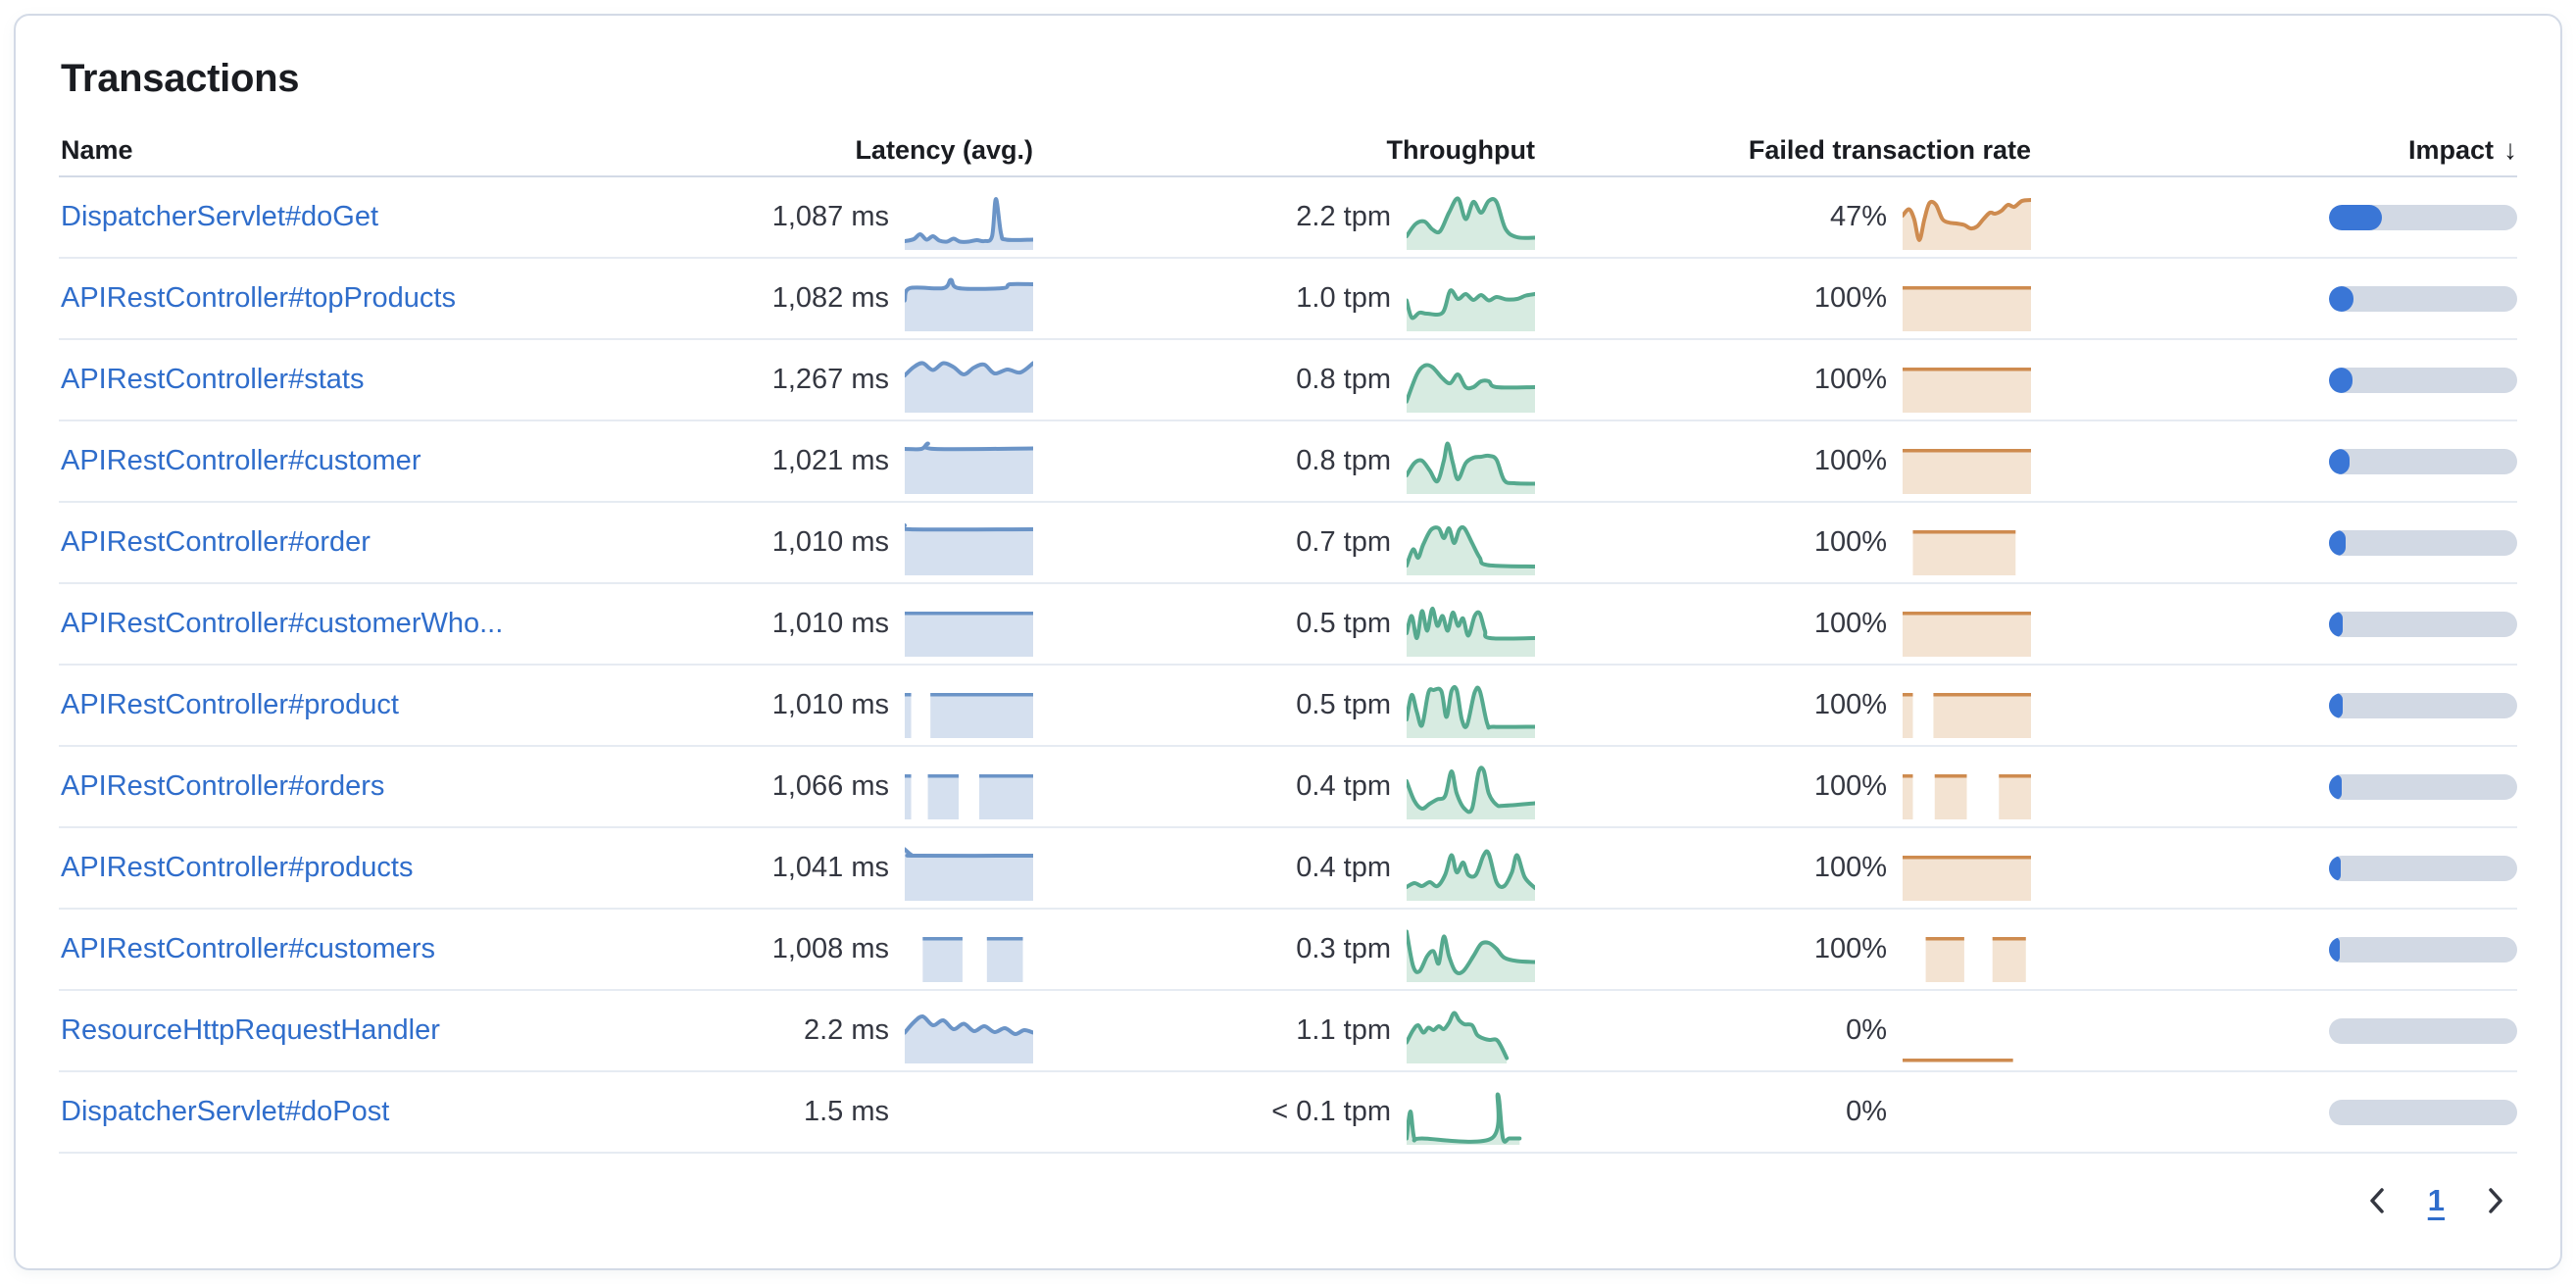 This screenshot has height=1284, width=2576. What do you see at coordinates (846, 1111) in the screenshot?
I see `latency-value: 1.5 ms` at bounding box center [846, 1111].